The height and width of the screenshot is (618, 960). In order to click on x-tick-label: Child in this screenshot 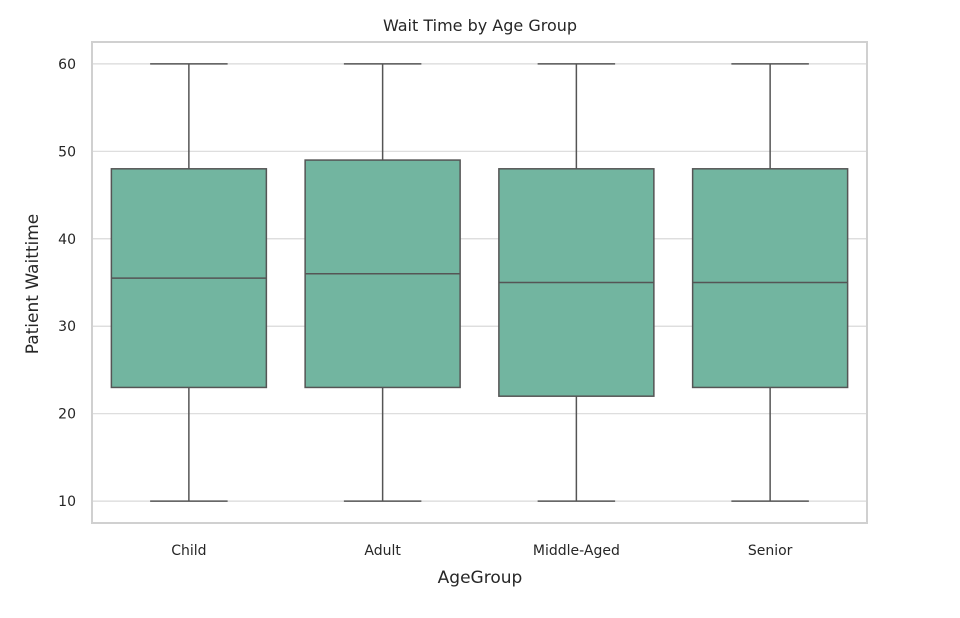, I will do `click(188, 551)`.